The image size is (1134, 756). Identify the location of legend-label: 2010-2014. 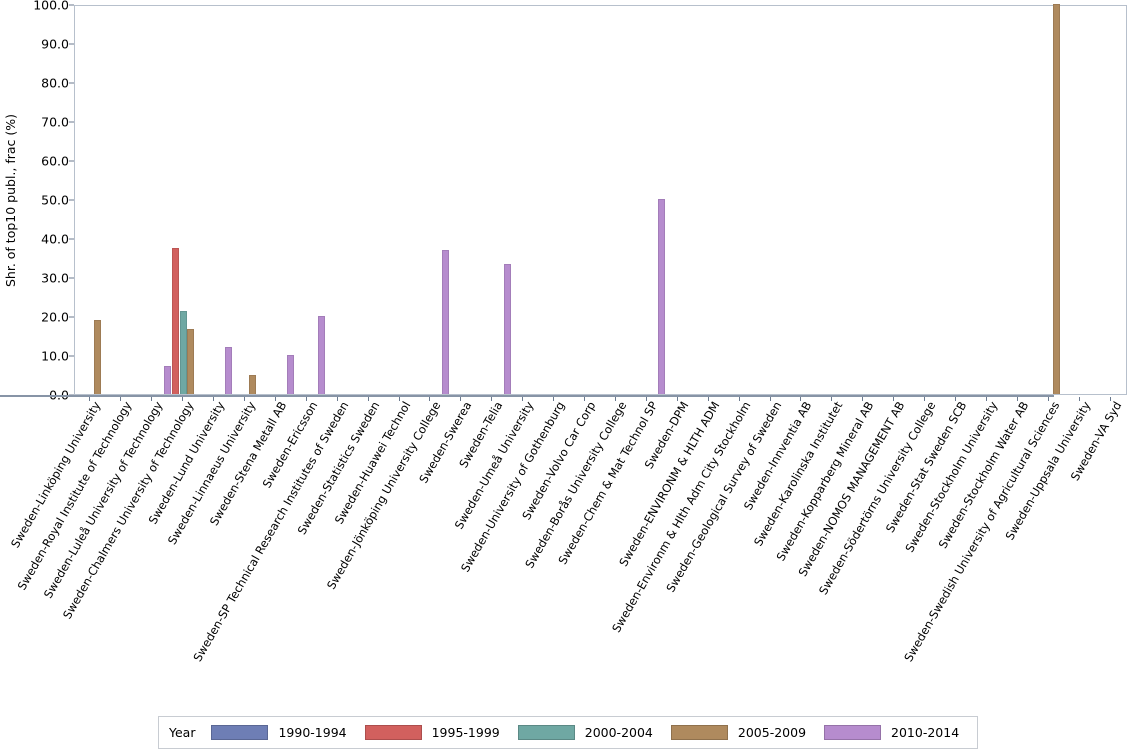
(925, 732).